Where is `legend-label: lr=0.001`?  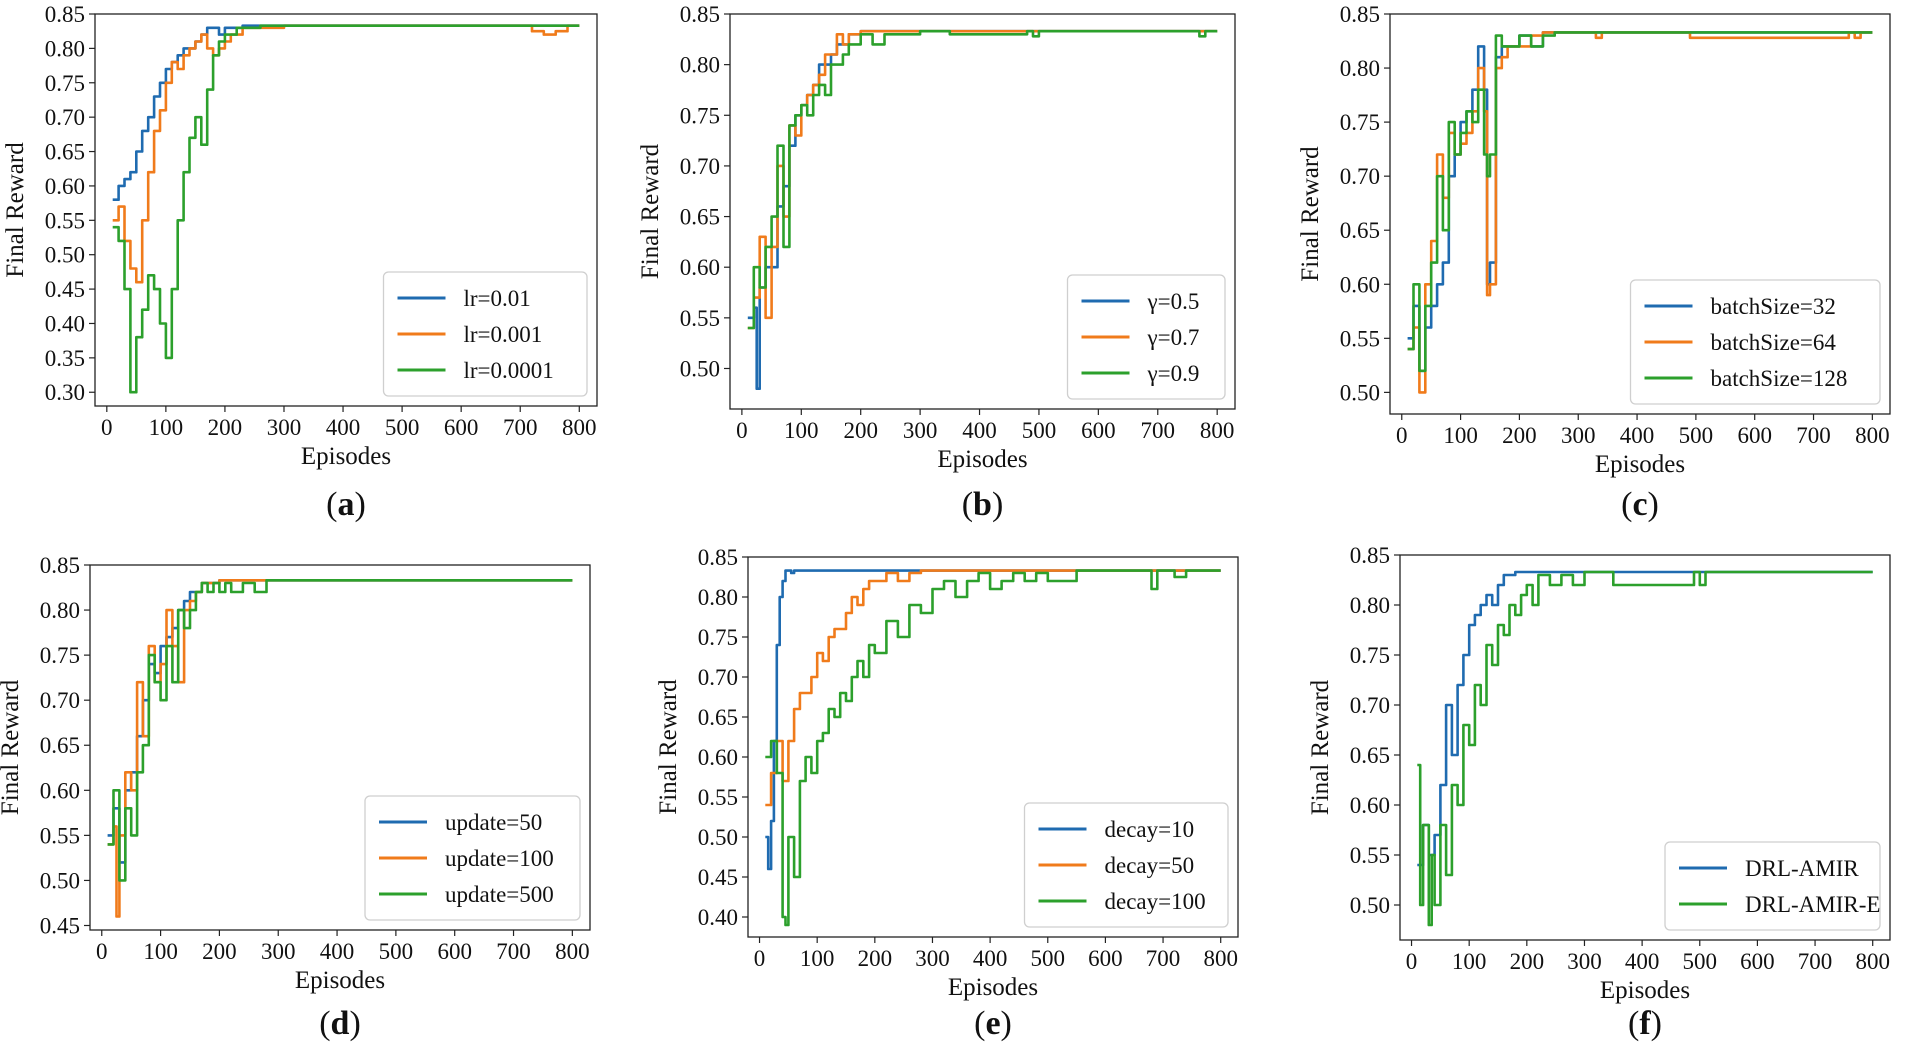
legend-label: lr=0.001 is located at coordinates (503, 334).